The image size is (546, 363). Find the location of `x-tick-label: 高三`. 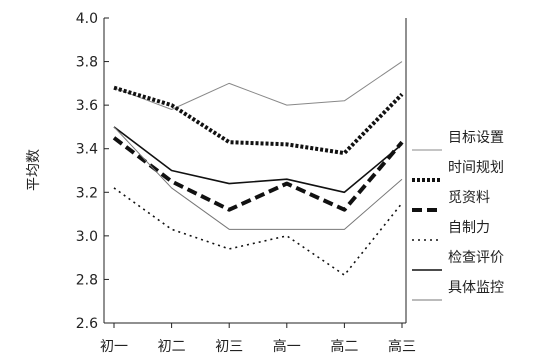

x-tick-label: 高三 is located at coordinates (402, 346).